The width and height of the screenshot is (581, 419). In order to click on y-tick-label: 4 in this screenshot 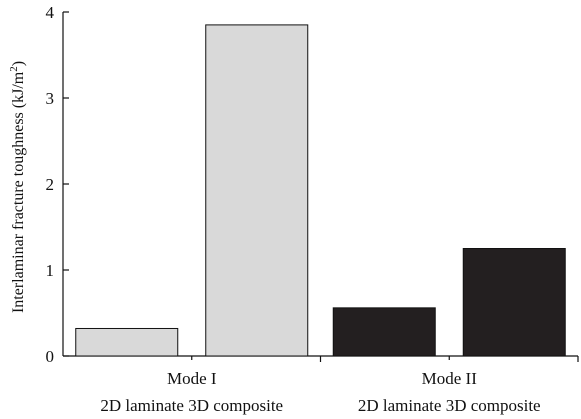, I will do `click(50, 12)`.